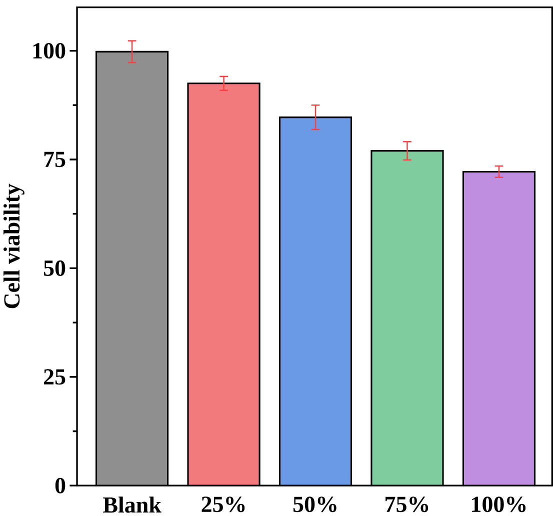  What do you see at coordinates (55, 377) in the screenshot?
I see `y-tick-label: 25` at bounding box center [55, 377].